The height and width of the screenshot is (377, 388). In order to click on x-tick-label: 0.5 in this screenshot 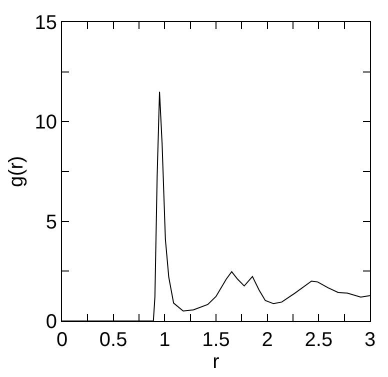, I will do `click(113, 340)`.